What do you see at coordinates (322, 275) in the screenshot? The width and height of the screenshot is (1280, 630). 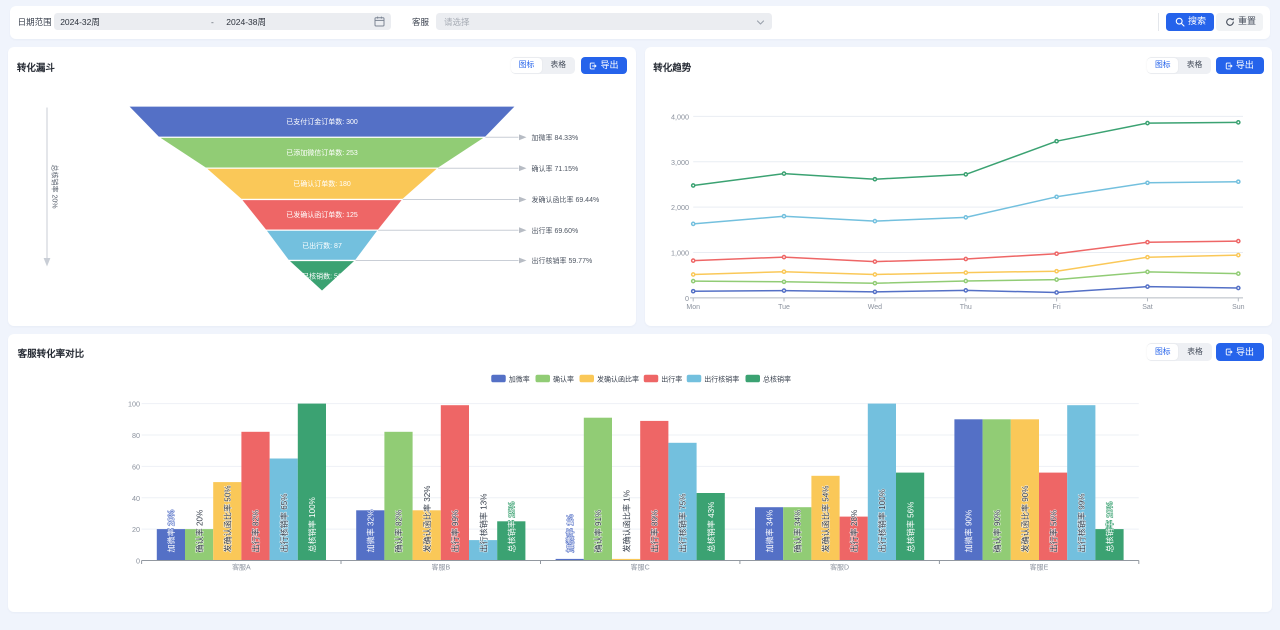 I see `svg-text: 已核销数: 52` at bounding box center [322, 275].